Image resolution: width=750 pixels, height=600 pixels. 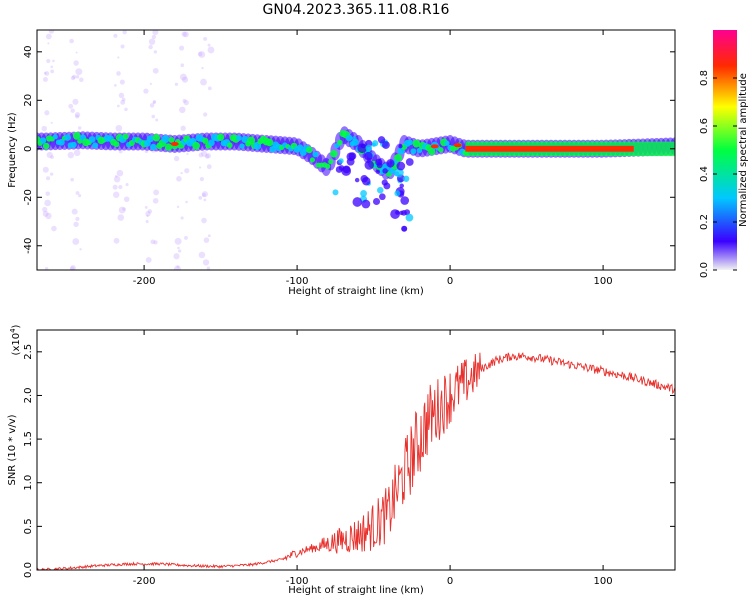 I want to click on snr-y-tick-label: 1.0, so click(x=28, y=483).